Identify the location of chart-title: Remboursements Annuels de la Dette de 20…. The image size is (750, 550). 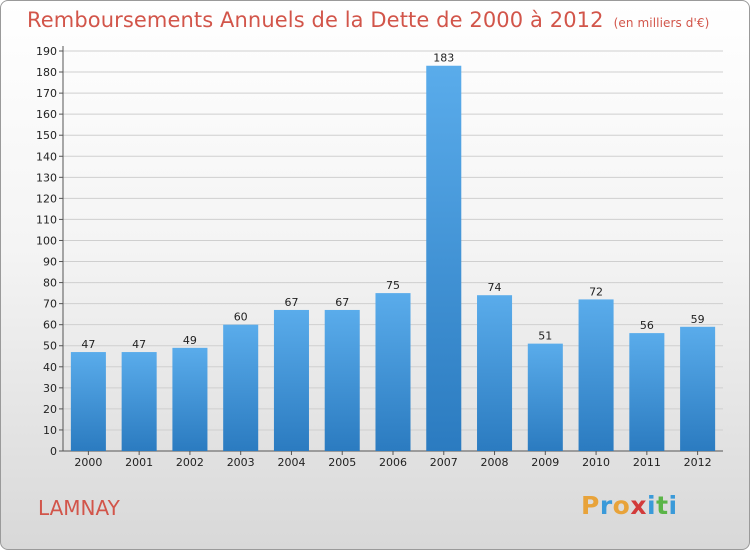
(368, 20).